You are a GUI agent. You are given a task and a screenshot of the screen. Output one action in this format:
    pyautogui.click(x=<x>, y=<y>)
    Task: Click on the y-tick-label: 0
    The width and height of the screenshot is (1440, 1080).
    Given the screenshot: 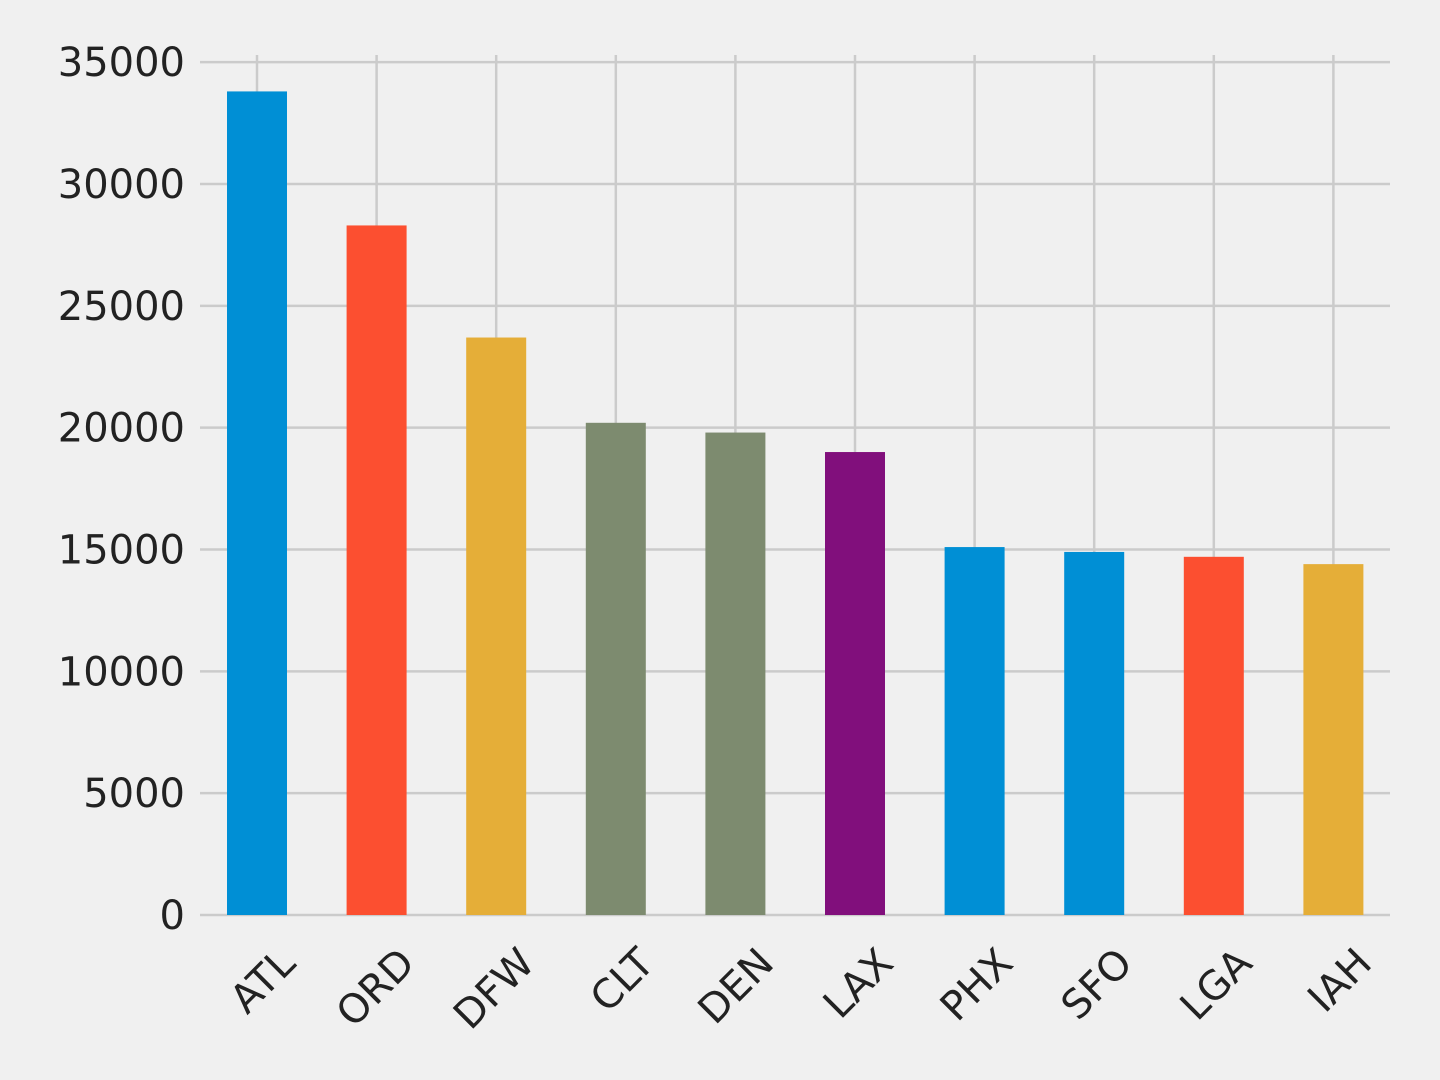 What is the action you would take?
    pyautogui.click(x=172, y=916)
    